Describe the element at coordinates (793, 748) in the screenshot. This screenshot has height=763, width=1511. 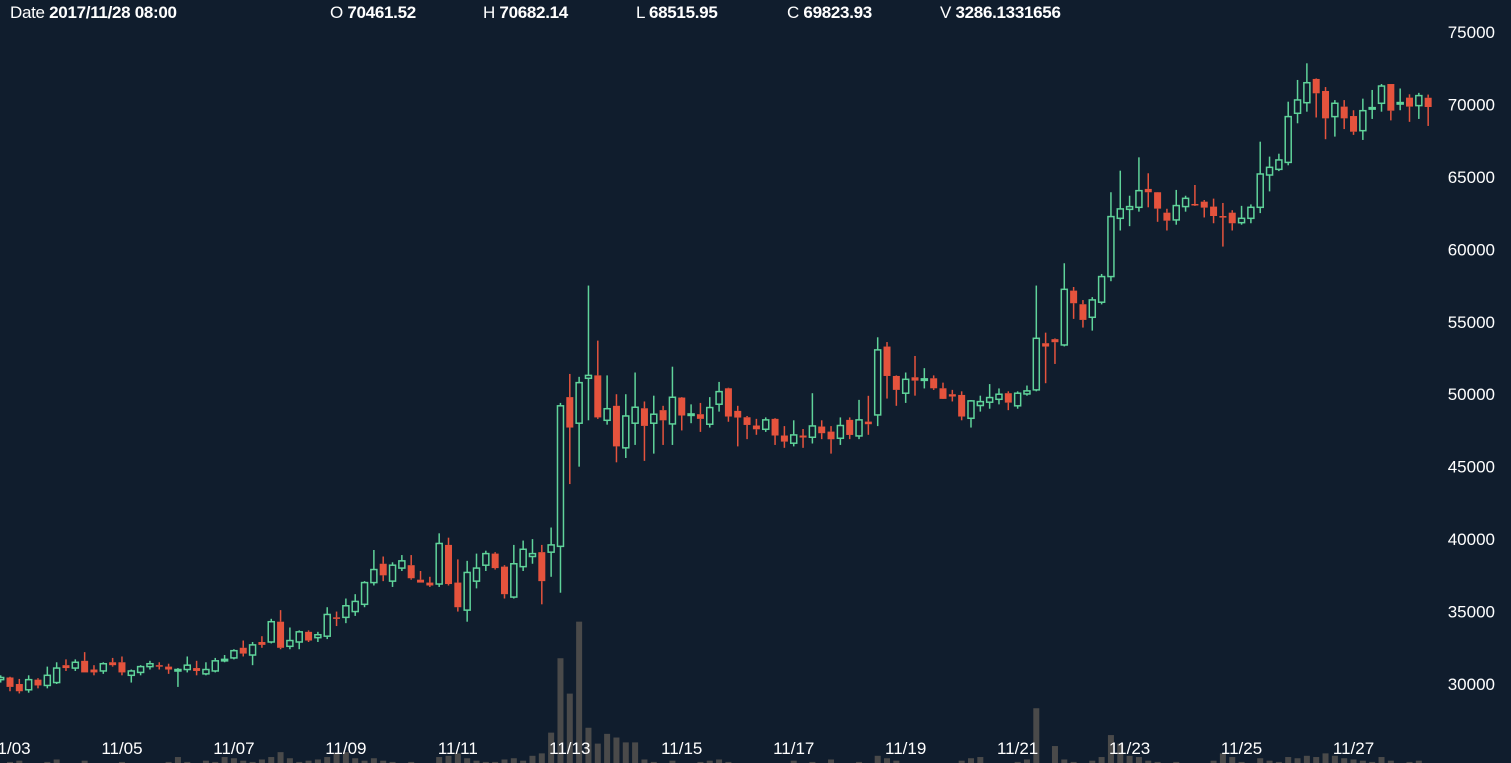
I see `x-tick-label: 11/17` at that location.